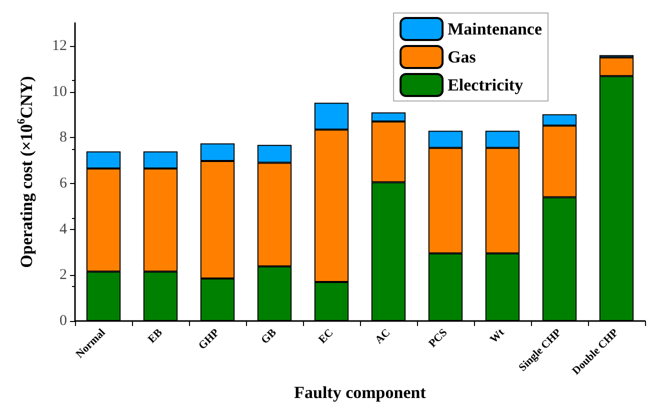 This screenshot has width=661, height=414. Describe the element at coordinates (63, 138) in the screenshot. I see `y-tick-label: 8` at that location.